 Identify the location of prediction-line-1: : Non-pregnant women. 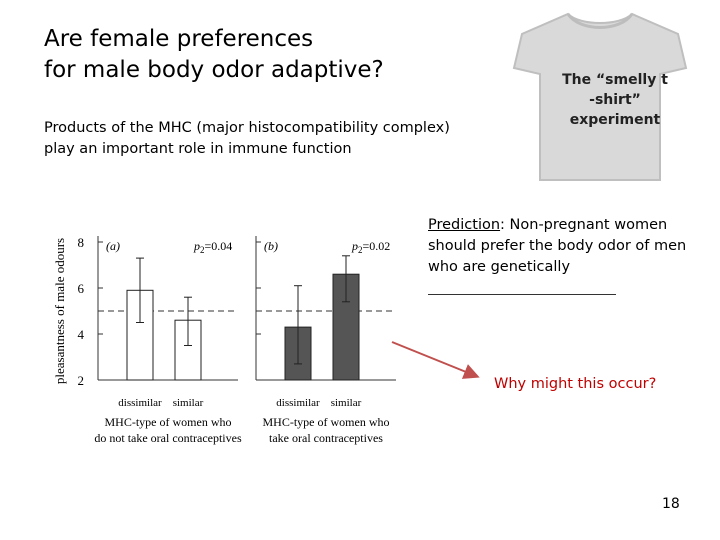
(584, 225).